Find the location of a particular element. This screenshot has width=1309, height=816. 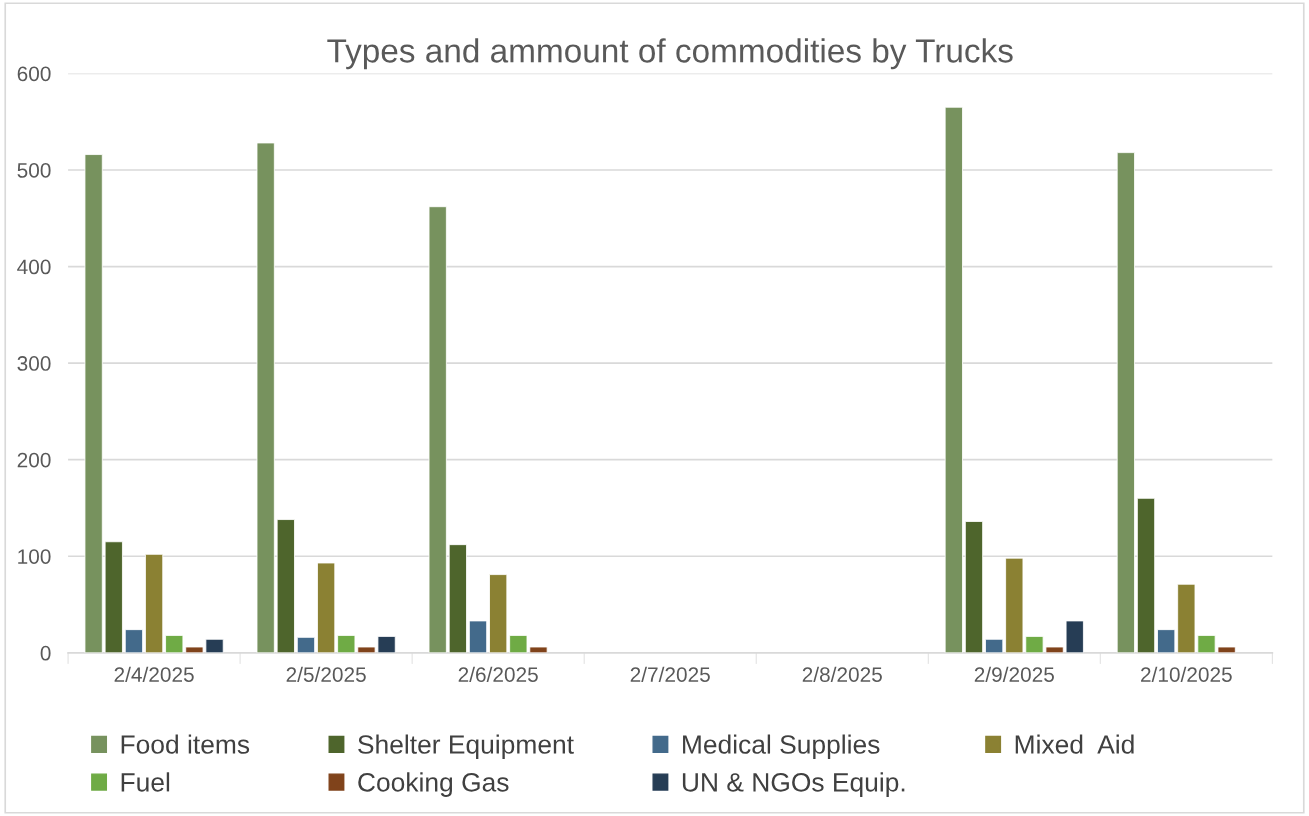

y-tick-label: 100 is located at coordinates (34, 556).